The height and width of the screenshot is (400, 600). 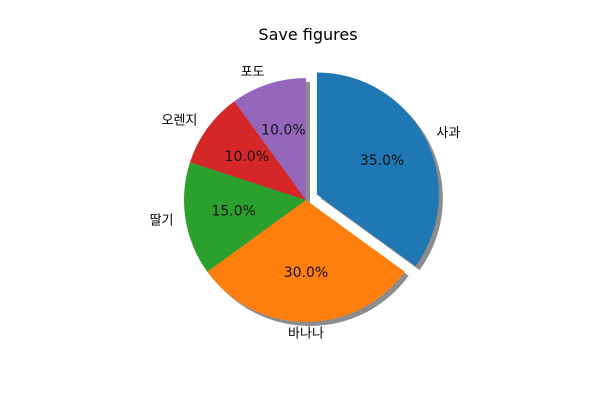 I want to click on slice-1-percent-label: 35.0%, so click(x=382, y=161).